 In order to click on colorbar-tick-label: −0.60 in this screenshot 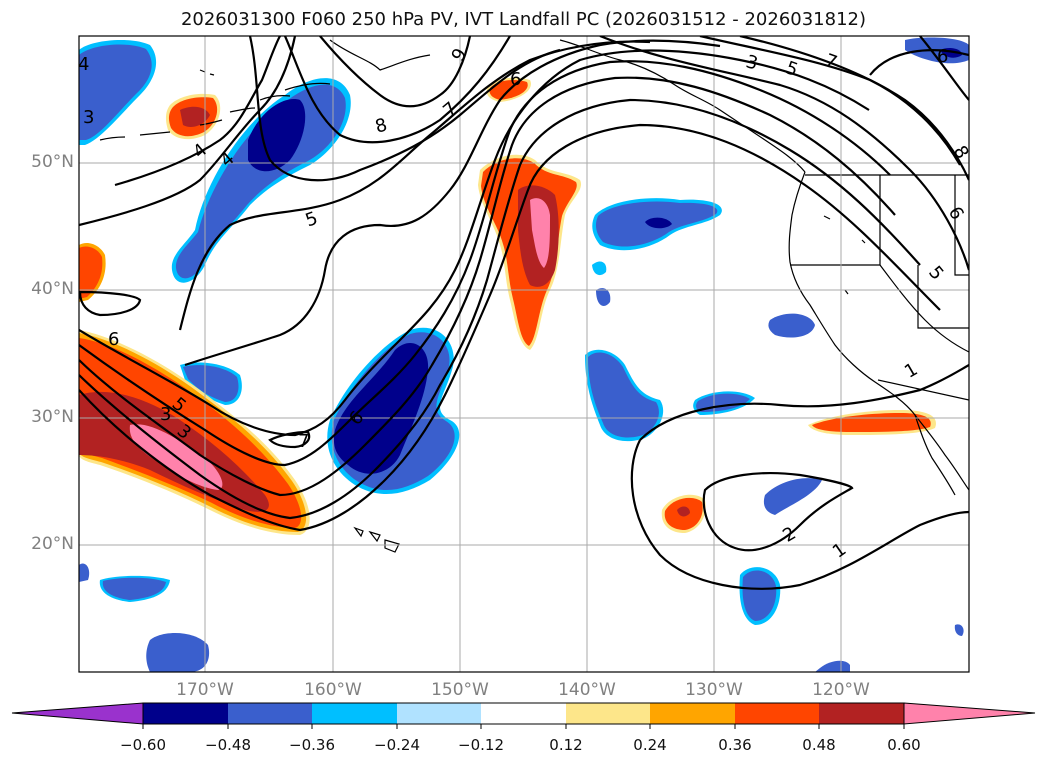, I will do `click(143, 745)`.